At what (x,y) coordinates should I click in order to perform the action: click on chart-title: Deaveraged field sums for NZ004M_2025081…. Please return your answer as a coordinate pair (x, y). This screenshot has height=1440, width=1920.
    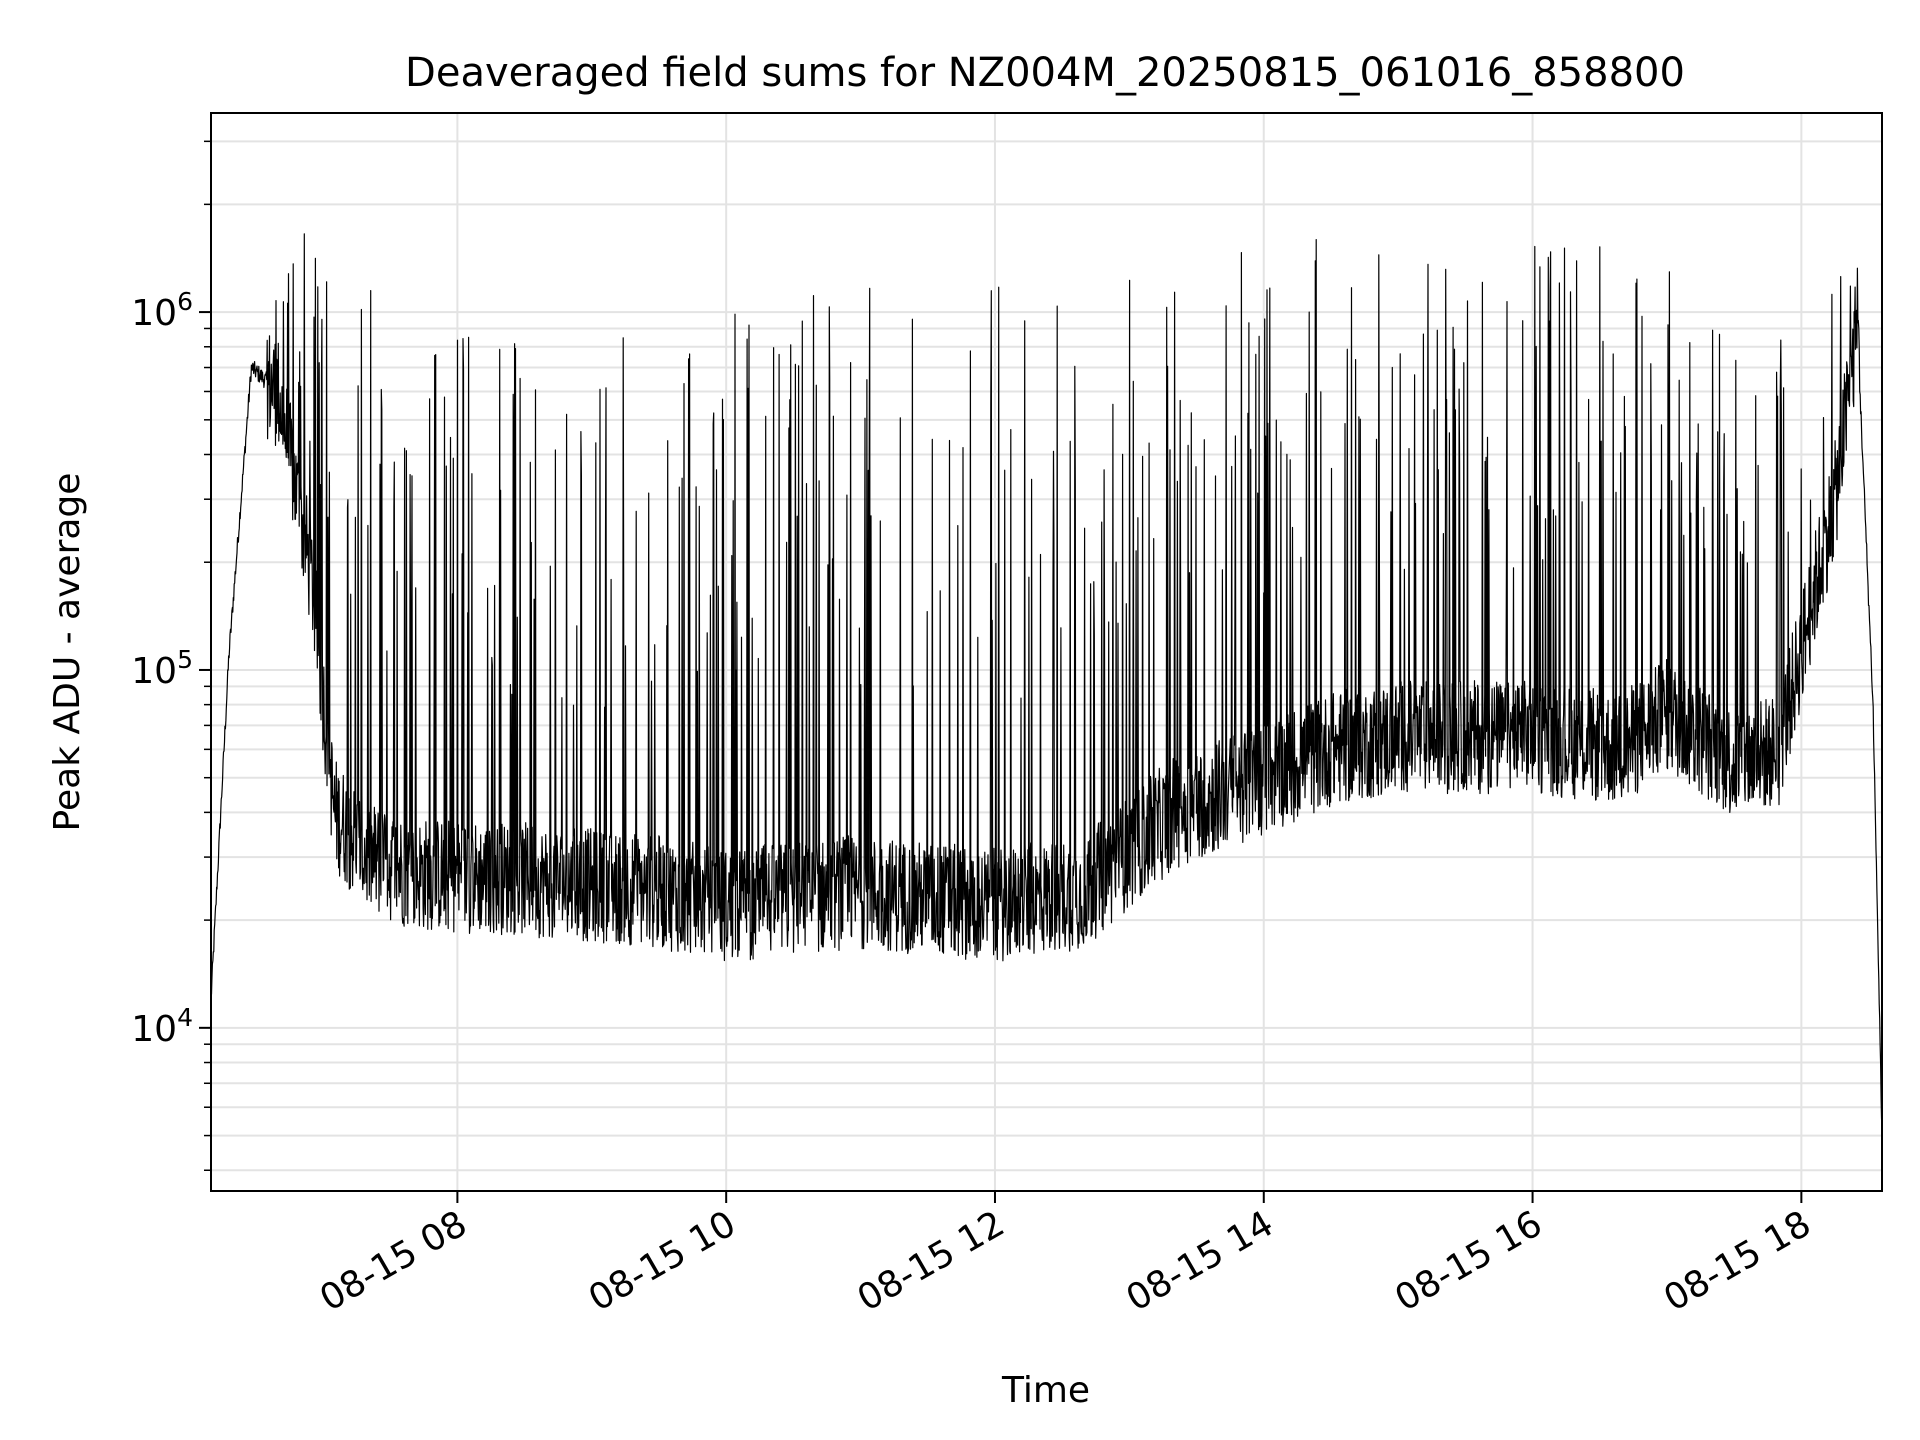
    Looking at the image, I should click on (1045, 73).